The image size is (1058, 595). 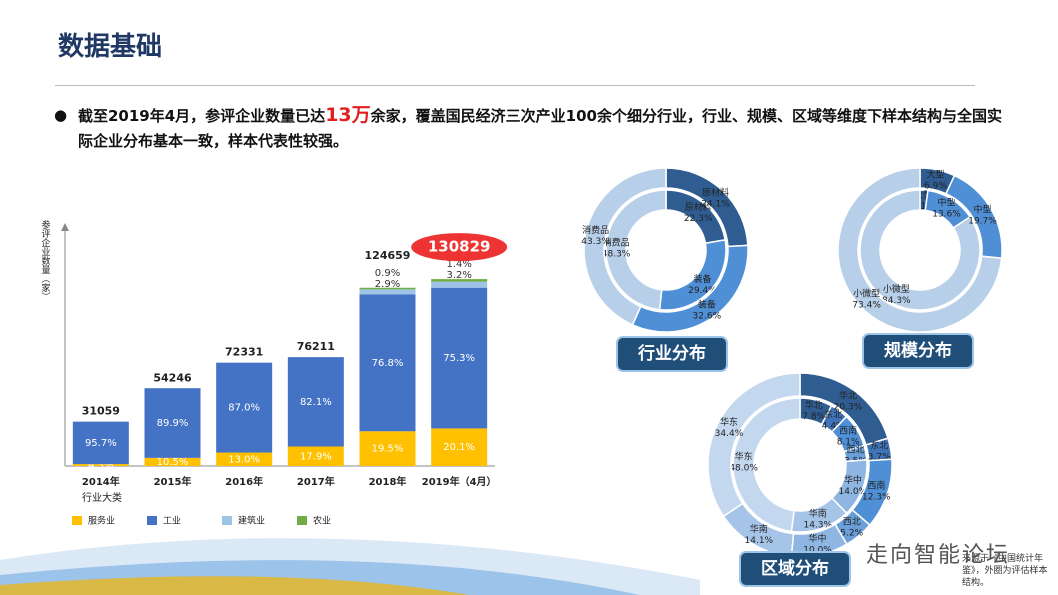 I want to click on x-tick-label: 2018年, so click(x=388, y=481).